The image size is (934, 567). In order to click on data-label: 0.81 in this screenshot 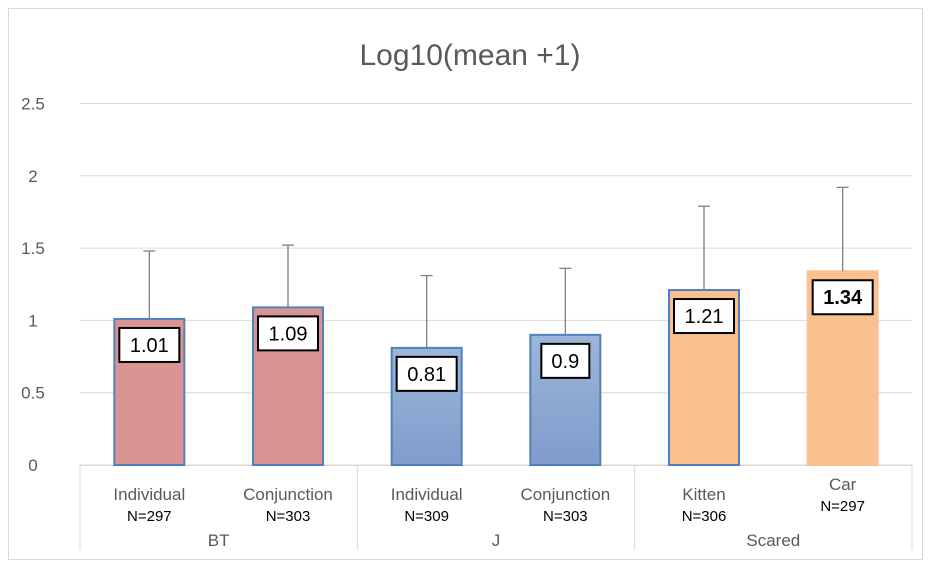, I will do `click(426, 375)`.